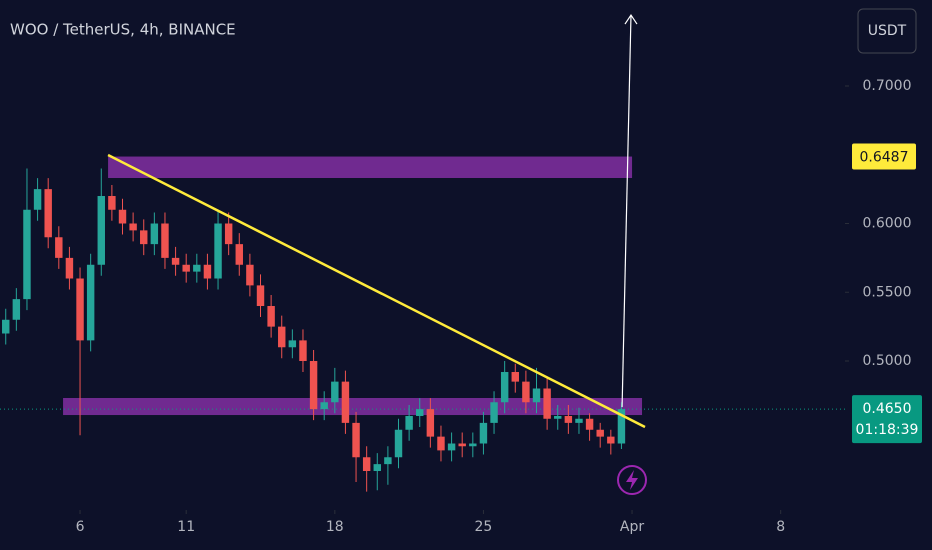 This screenshot has width=932, height=550. Describe the element at coordinates (887, 430) in the screenshot. I see `countdown-label: 01:18:39` at that location.